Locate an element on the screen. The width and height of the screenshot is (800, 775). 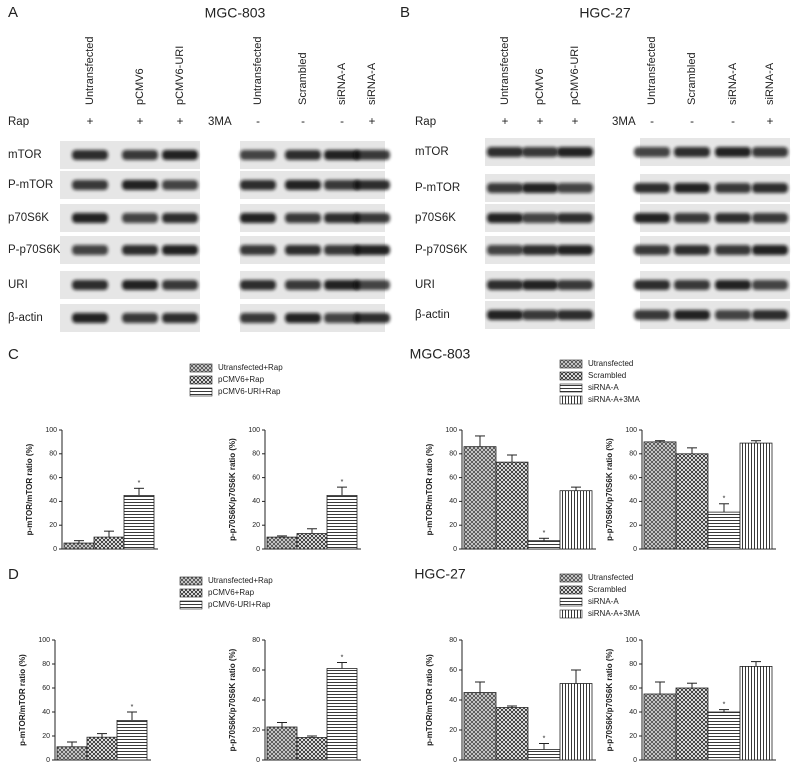
legend-label: pCMV6-URI+Rap is located at coordinates (249, 391).